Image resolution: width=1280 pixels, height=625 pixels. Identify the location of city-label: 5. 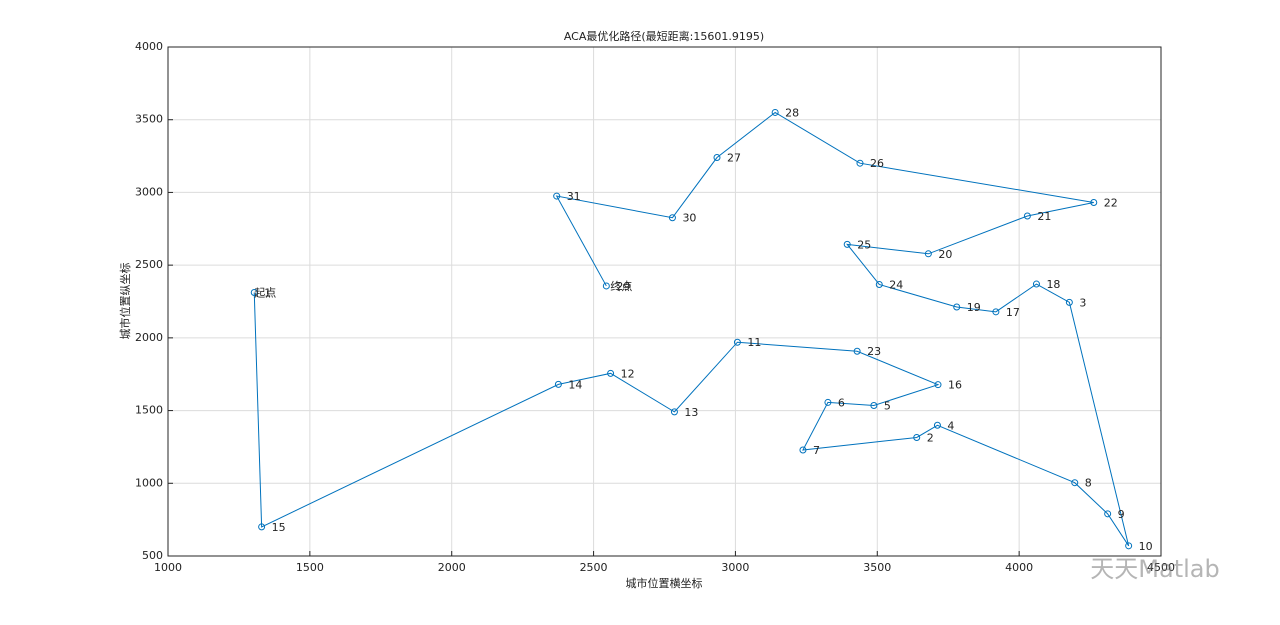
(887, 405).